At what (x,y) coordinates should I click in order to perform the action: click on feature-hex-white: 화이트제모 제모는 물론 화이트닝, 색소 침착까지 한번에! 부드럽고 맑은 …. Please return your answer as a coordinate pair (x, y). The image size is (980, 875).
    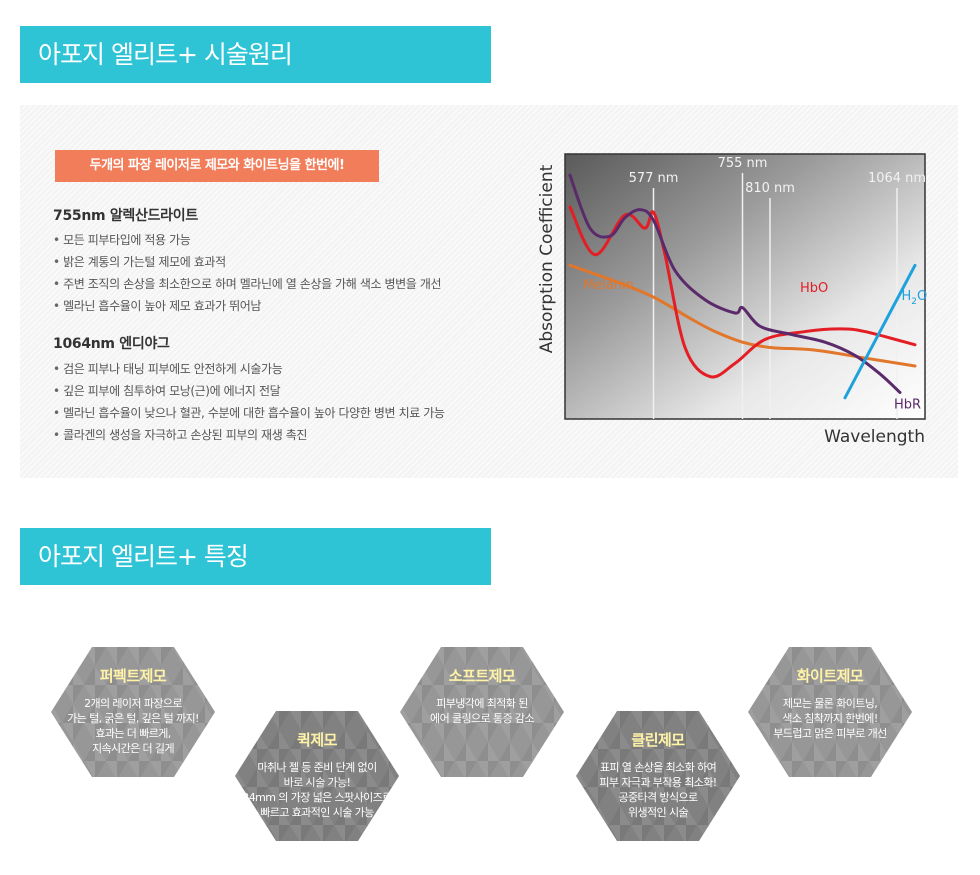
    Looking at the image, I should click on (830, 712).